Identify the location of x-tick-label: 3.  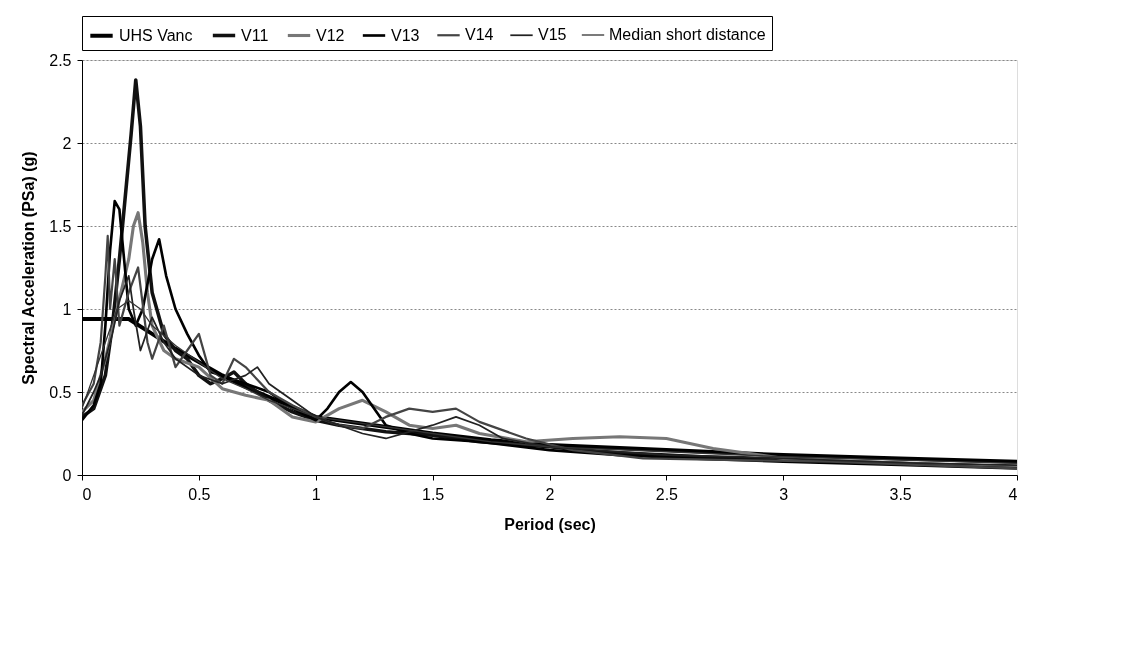
(784, 494).